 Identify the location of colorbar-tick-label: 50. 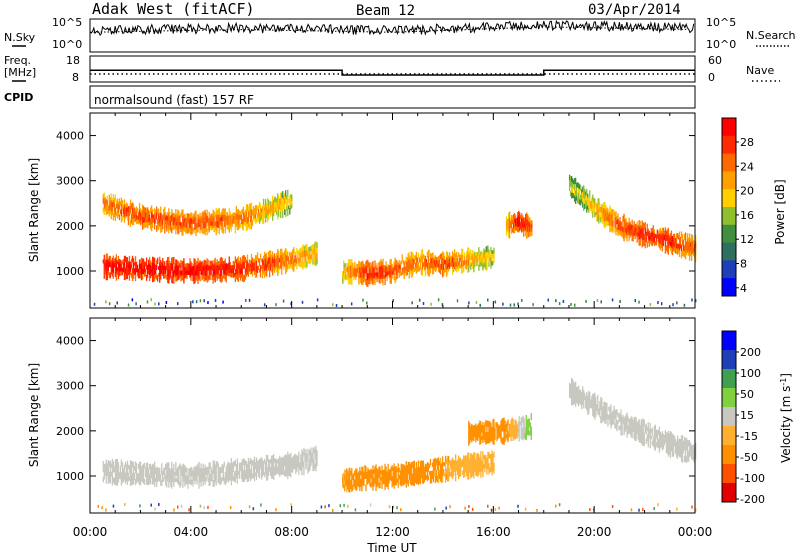
(747, 394).